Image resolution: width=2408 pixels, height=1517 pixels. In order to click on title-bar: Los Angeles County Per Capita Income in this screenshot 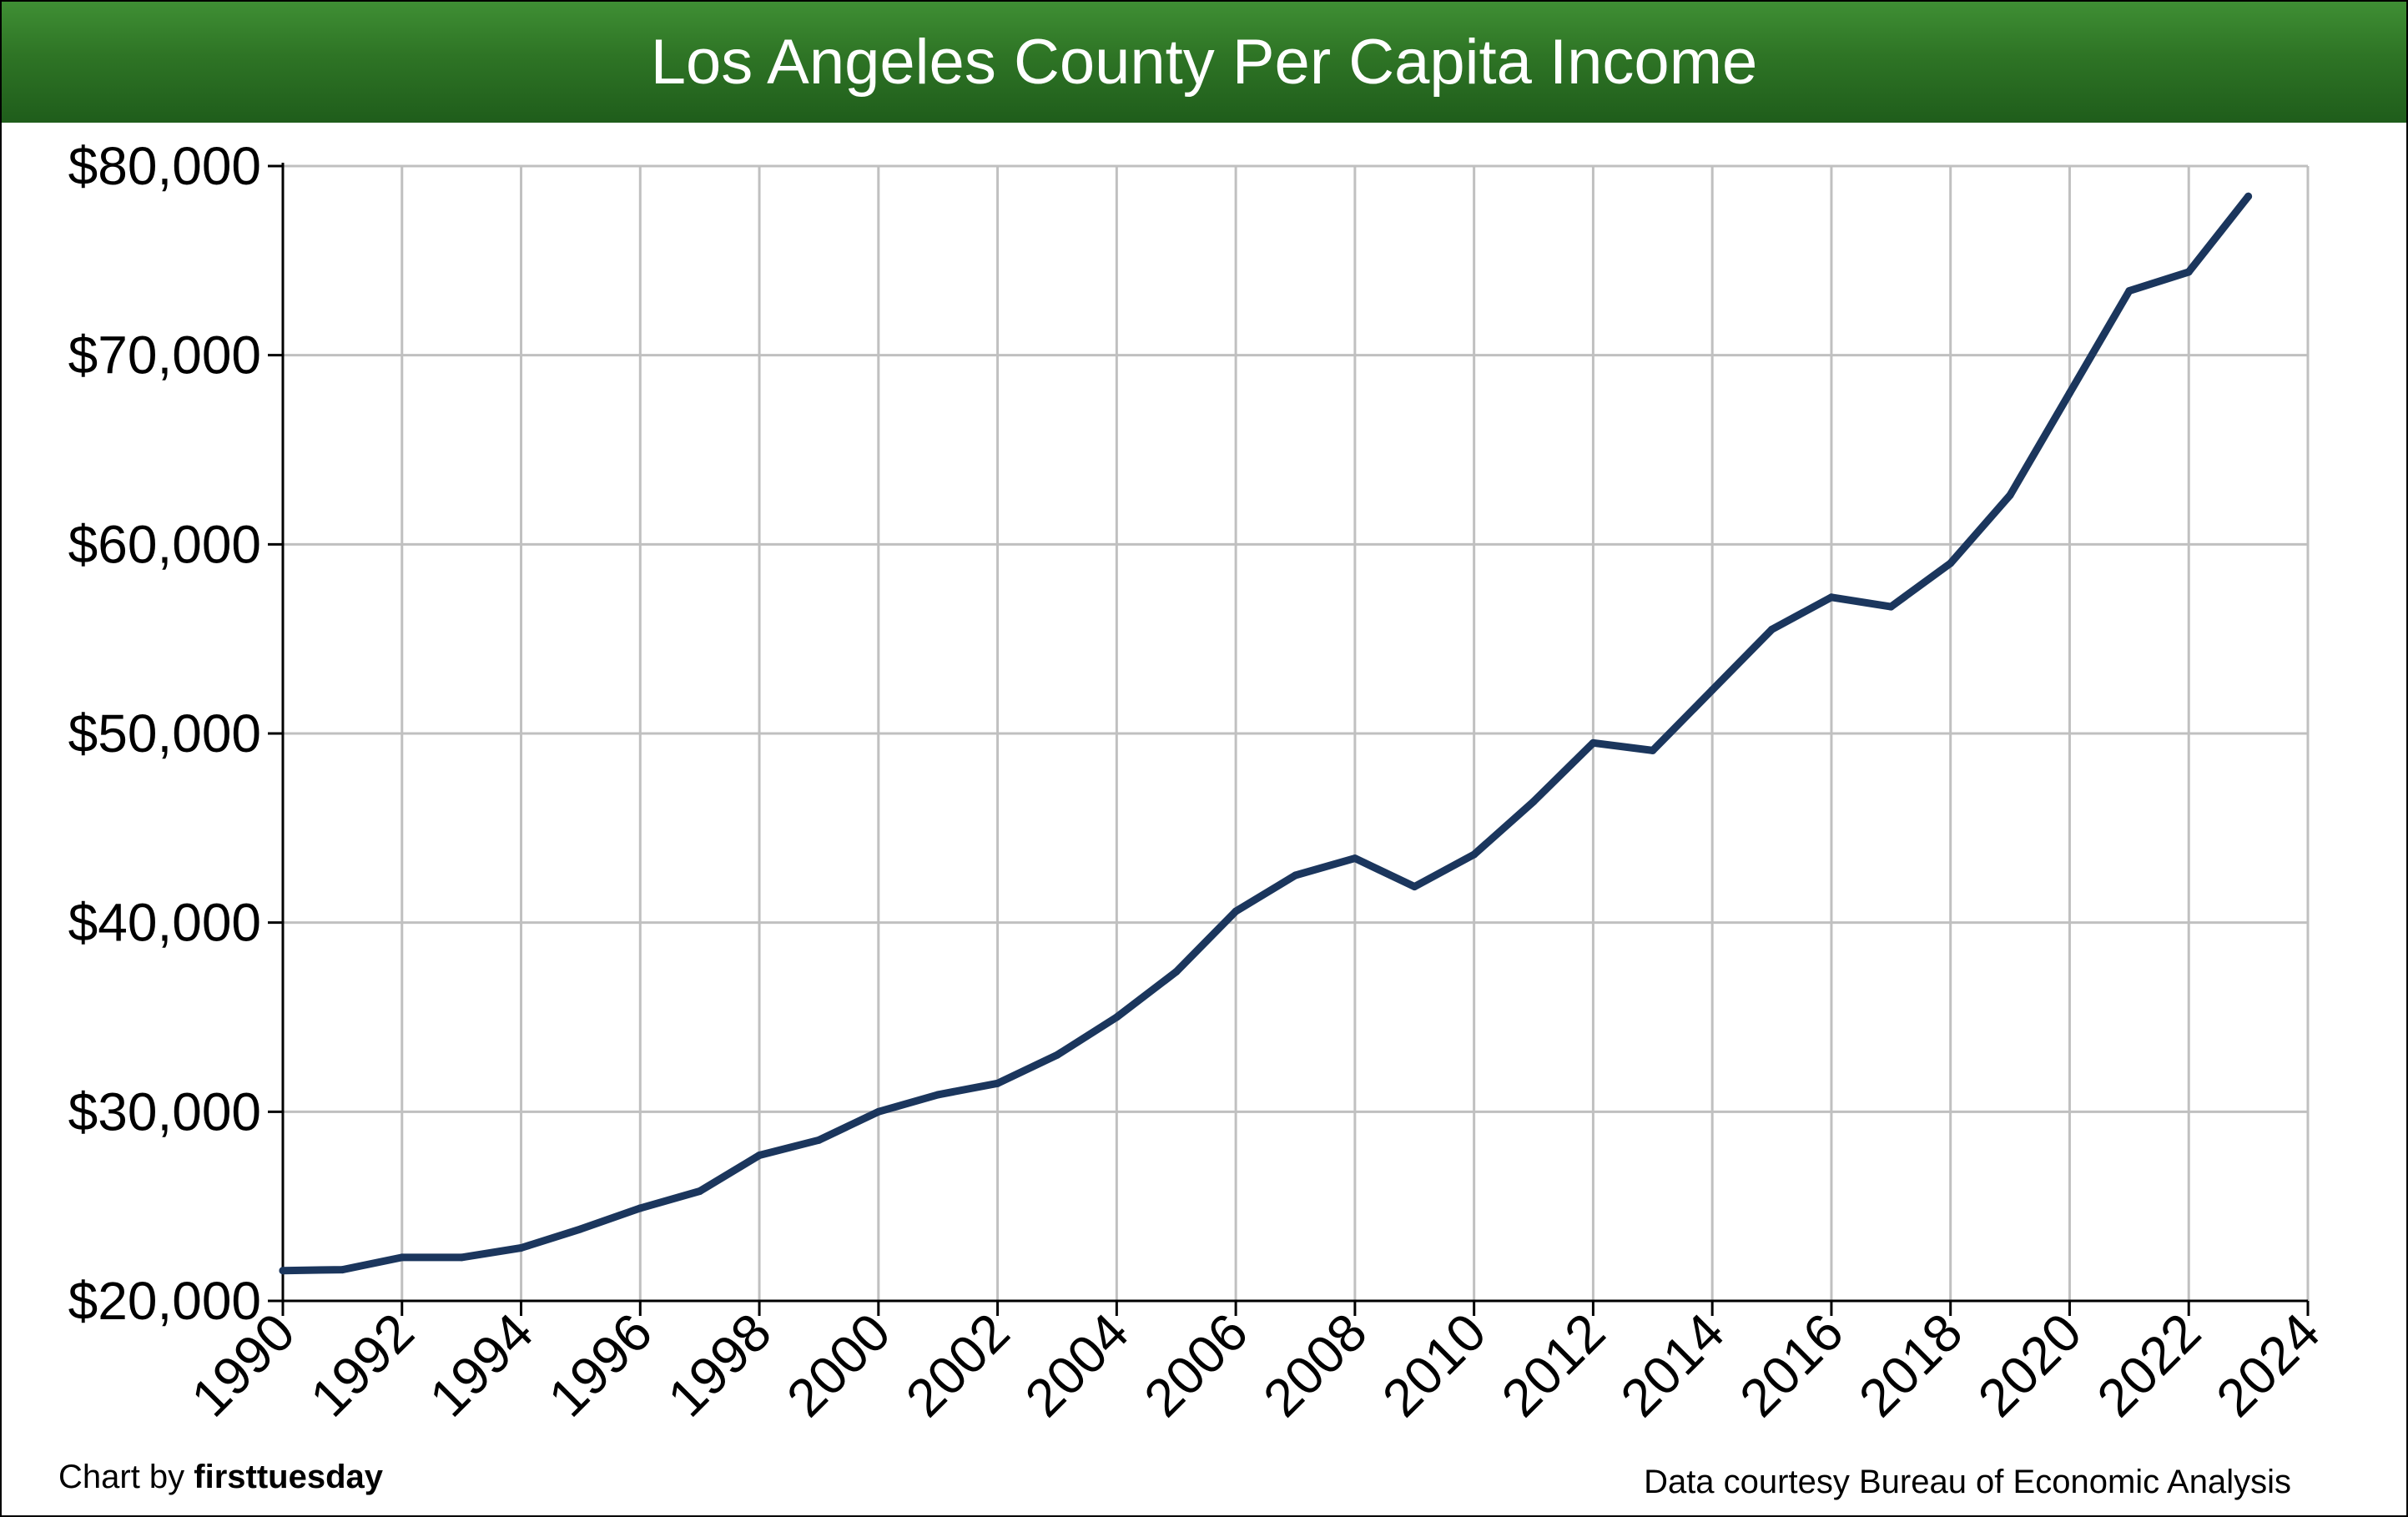, I will do `click(1204, 62)`.